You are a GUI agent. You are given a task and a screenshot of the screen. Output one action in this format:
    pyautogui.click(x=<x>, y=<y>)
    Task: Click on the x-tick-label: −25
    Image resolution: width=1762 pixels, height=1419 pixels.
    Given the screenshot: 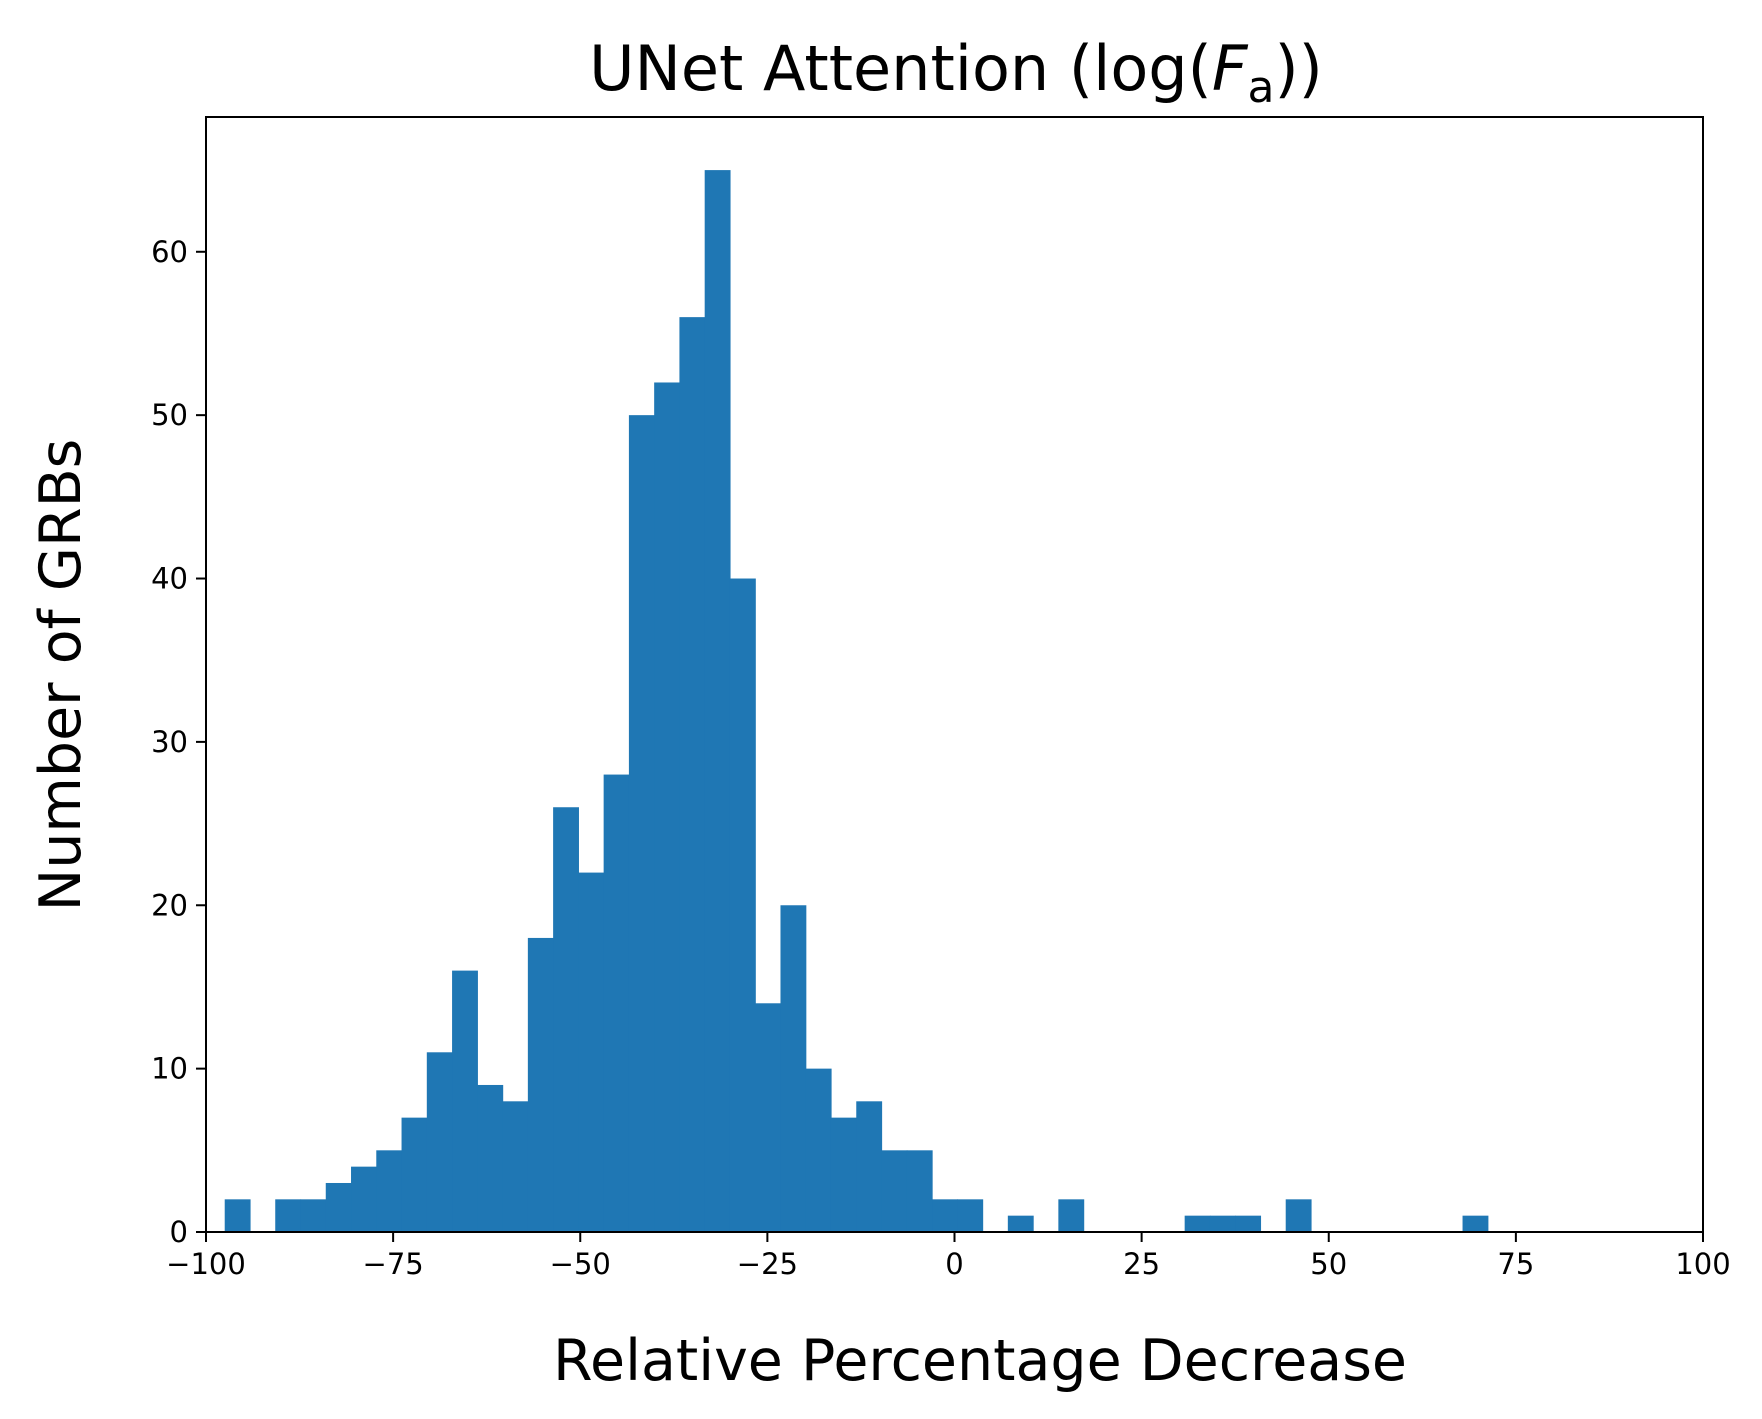 What is the action you would take?
    pyautogui.click(x=767, y=1264)
    